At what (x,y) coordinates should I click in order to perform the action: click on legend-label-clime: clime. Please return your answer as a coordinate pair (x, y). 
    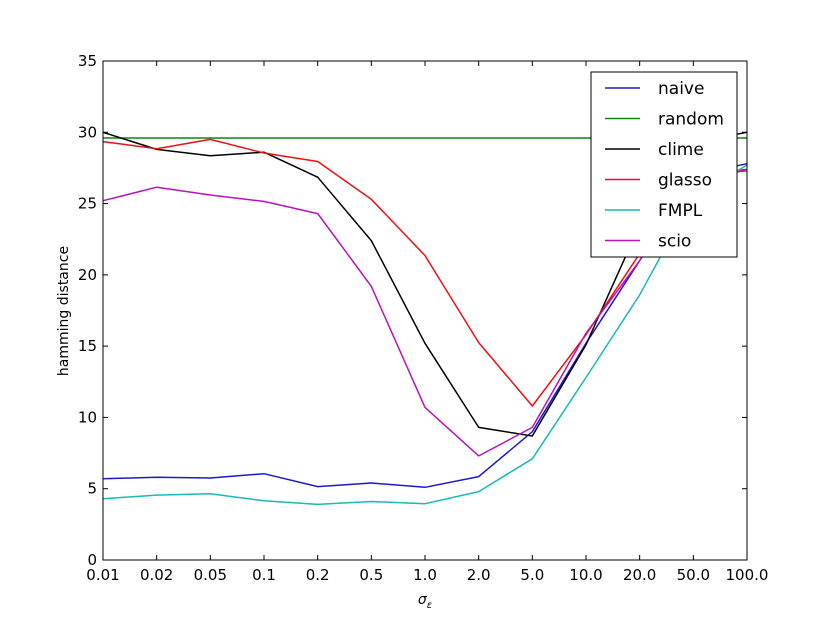
    Looking at the image, I should click on (681, 150).